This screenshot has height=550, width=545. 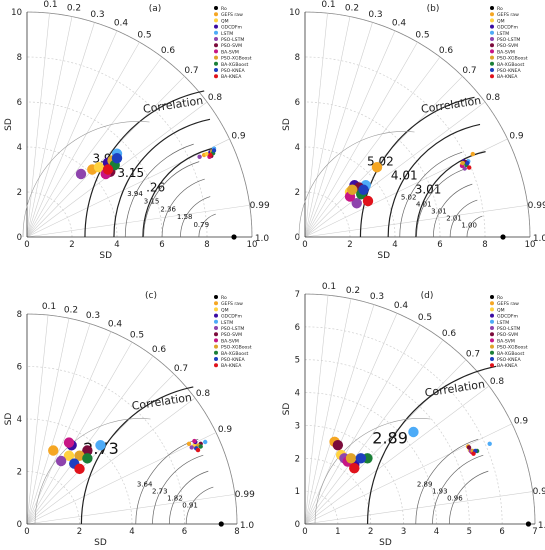 What do you see at coordinates (507, 77) in the screenshot?
I see `legend-label: BA-KNEA` at bounding box center [507, 77].